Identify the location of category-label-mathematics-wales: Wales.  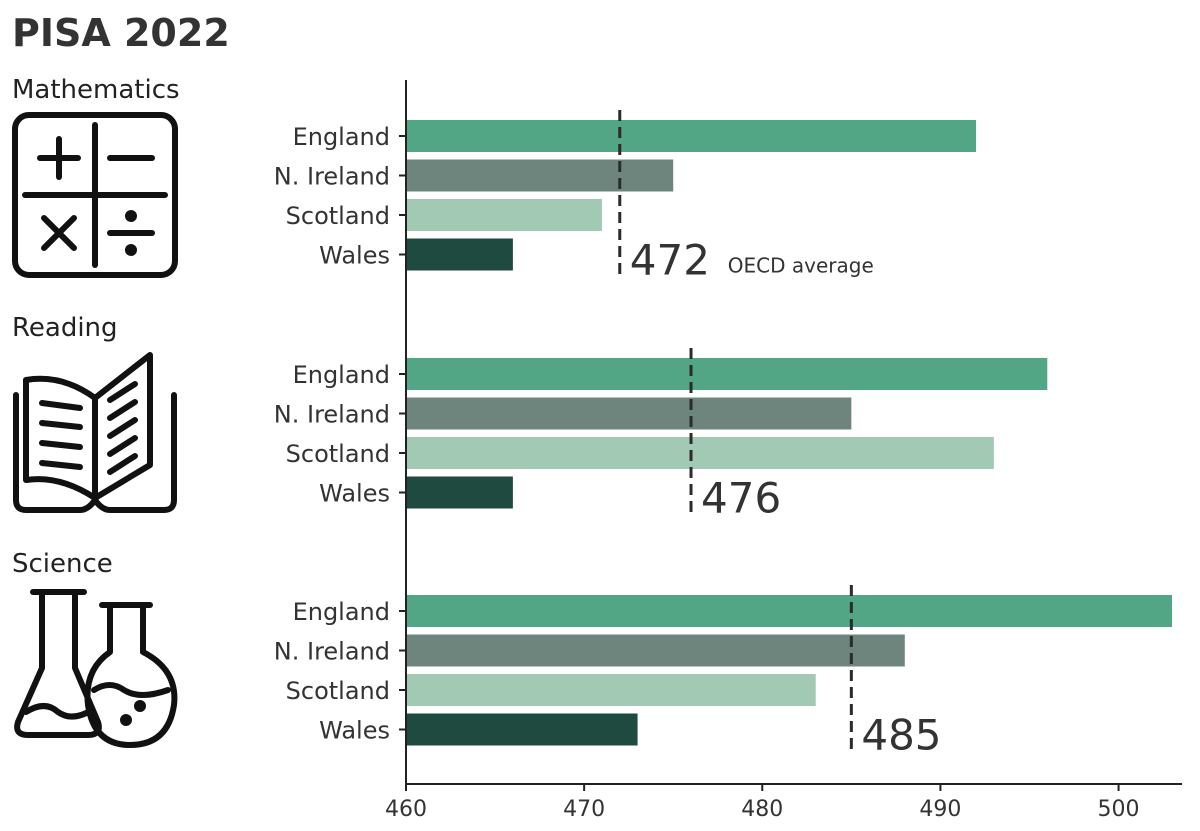
(354, 256).